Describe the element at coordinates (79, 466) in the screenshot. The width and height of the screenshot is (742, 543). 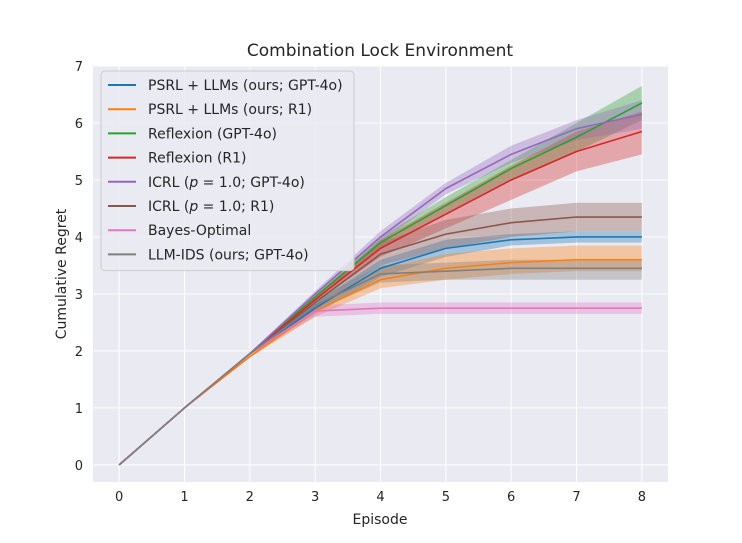
I see `y-tick-label: 0` at that location.